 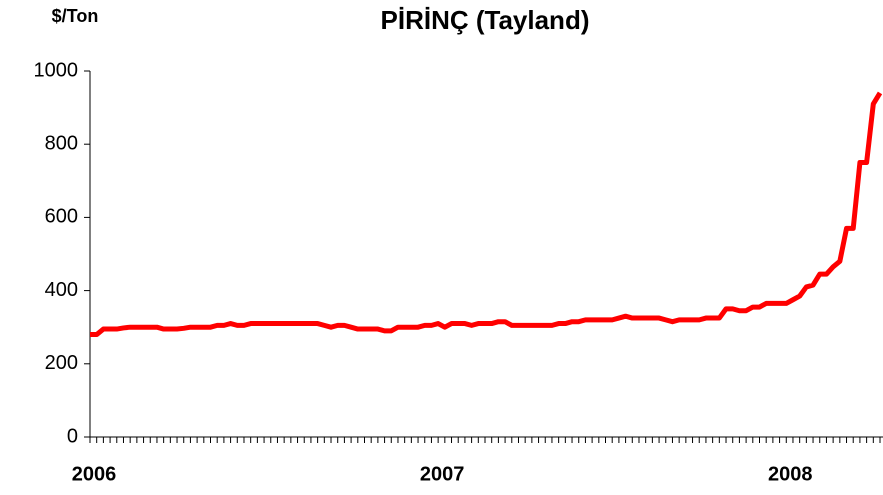 What do you see at coordinates (485, 20) in the screenshot?
I see `chart-title: PİRİNÇ (Tayland)` at bounding box center [485, 20].